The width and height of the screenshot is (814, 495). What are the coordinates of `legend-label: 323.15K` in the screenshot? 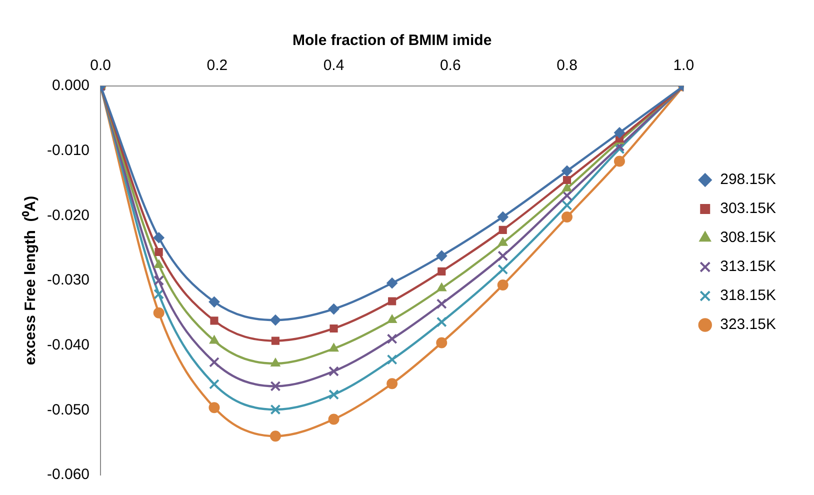 It's located at (748, 325).